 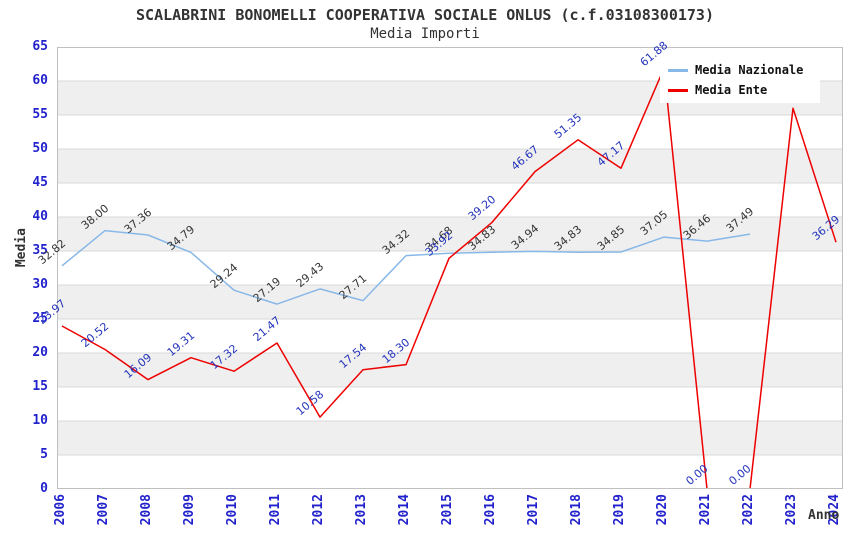 What do you see at coordinates (21, 248) in the screenshot?
I see `y-axis-title: Media` at bounding box center [21, 248].